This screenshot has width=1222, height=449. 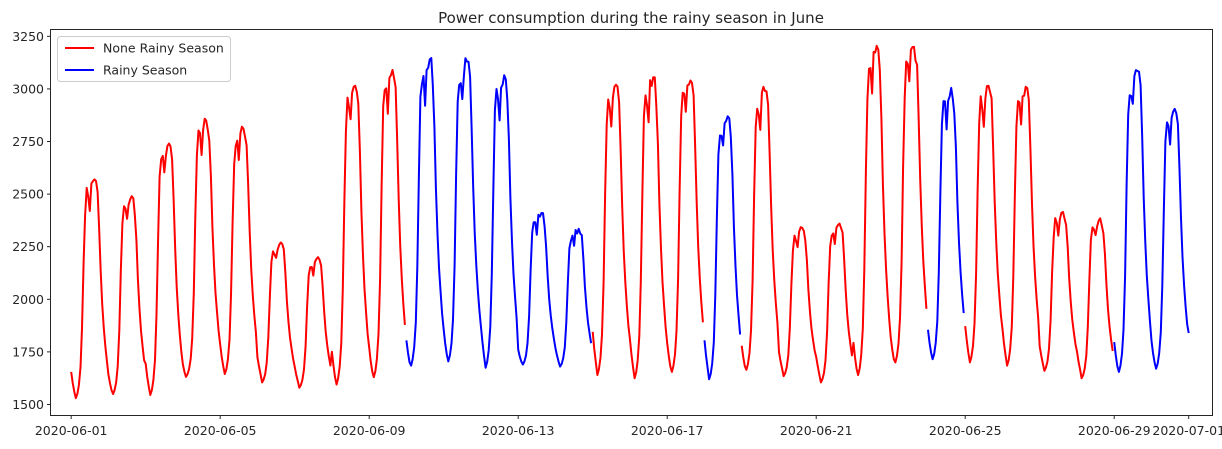 What do you see at coordinates (71, 430) in the screenshot?
I see `x-tick-label: 2020-06-01` at bounding box center [71, 430].